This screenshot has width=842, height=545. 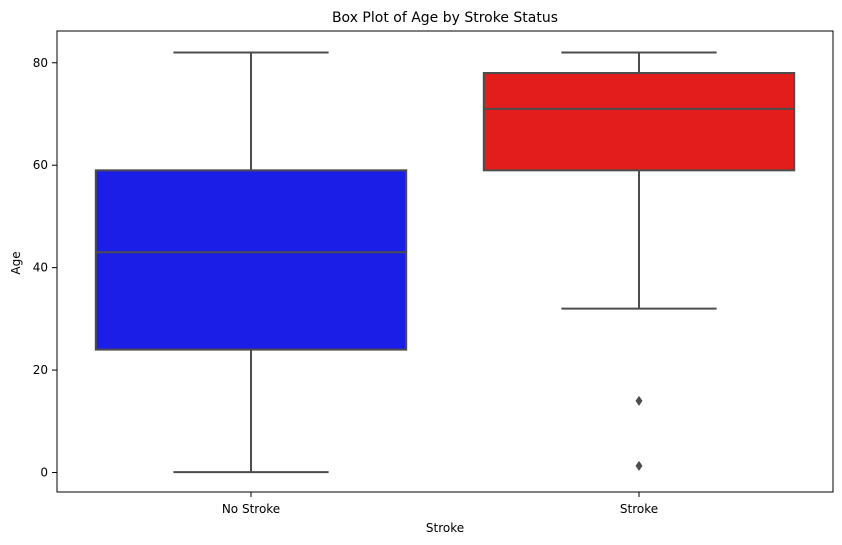 I want to click on box-no-stroke, so click(x=251, y=260).